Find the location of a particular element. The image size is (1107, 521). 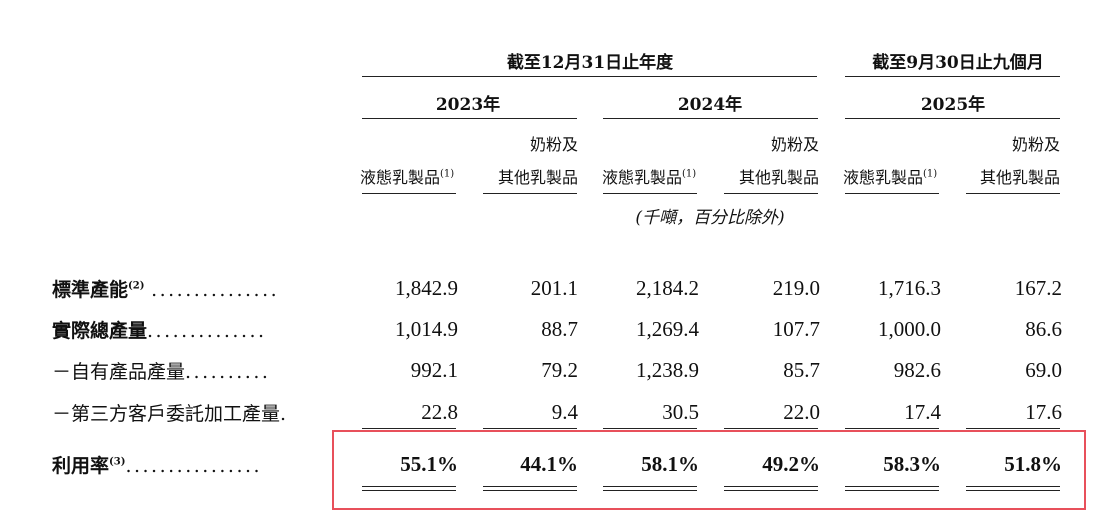

col-liquid-2025: 液態乳製品(1) is located at coordinates (890, 176).